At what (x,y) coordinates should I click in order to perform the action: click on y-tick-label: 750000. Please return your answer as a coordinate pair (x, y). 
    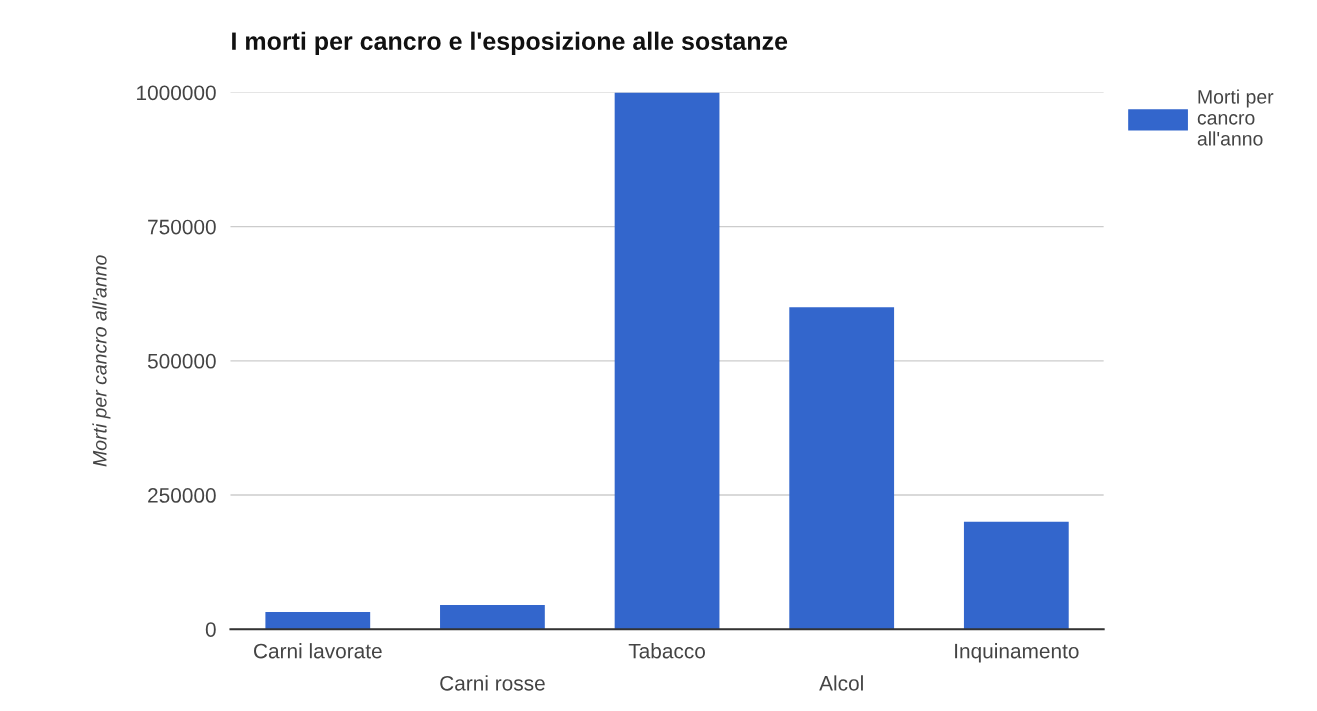
    Looking at the image, I should click on (182, 227).